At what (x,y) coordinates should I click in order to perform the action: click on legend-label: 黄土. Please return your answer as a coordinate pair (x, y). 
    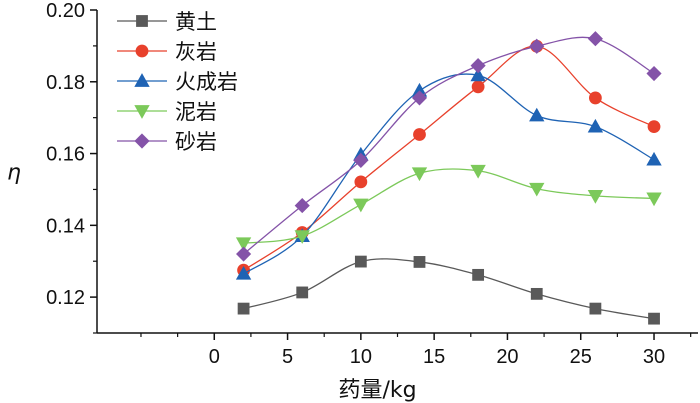
    Looking at the image, I should click on (196, 22).